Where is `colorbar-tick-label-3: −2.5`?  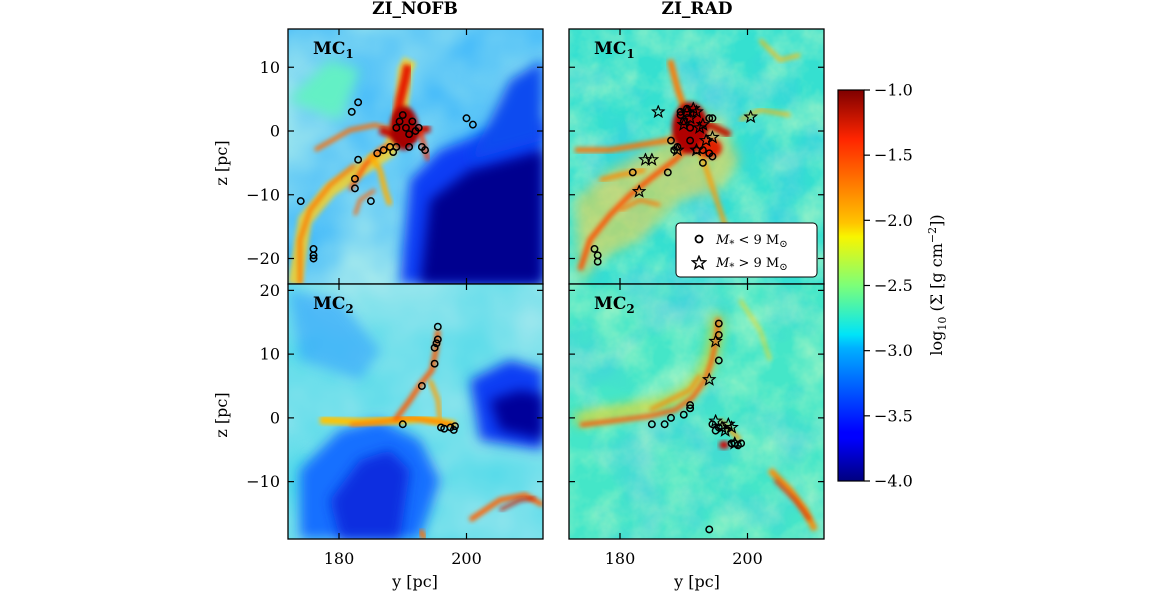
colorbar-tick-label-3: −2.5 is located at coordinates (893, 285).